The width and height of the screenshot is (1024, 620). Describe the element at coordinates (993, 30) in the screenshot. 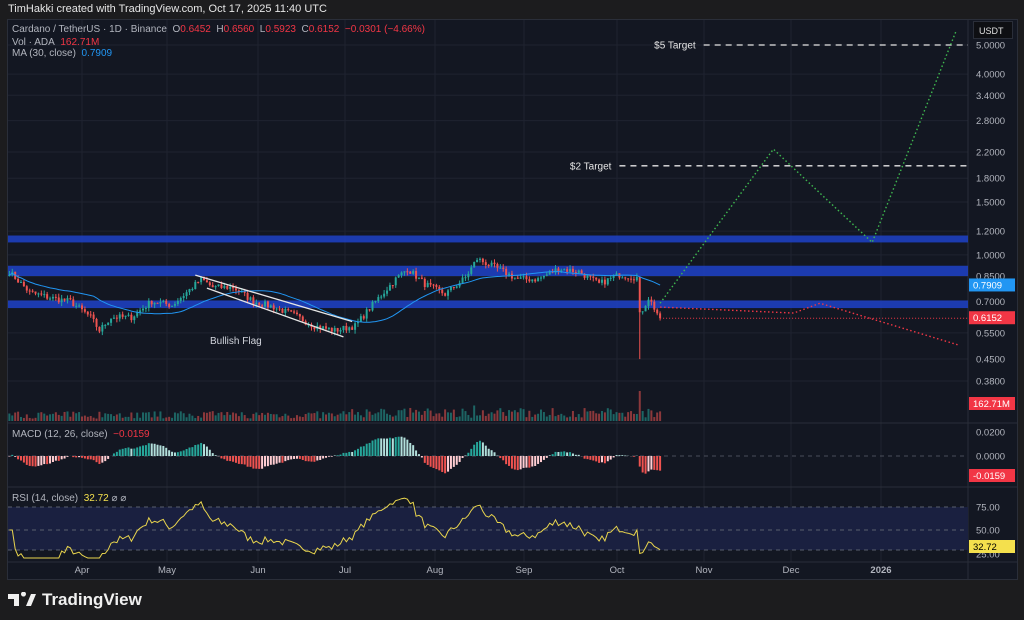

I see `currency-selector: USDT` at that location.